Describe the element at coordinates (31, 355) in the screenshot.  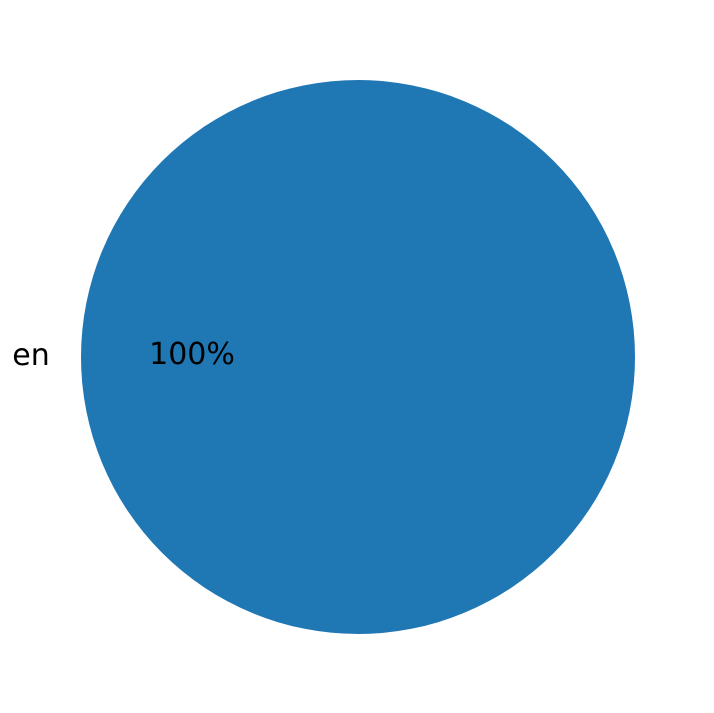
I see `pie-slice-label-en: en` at that location.